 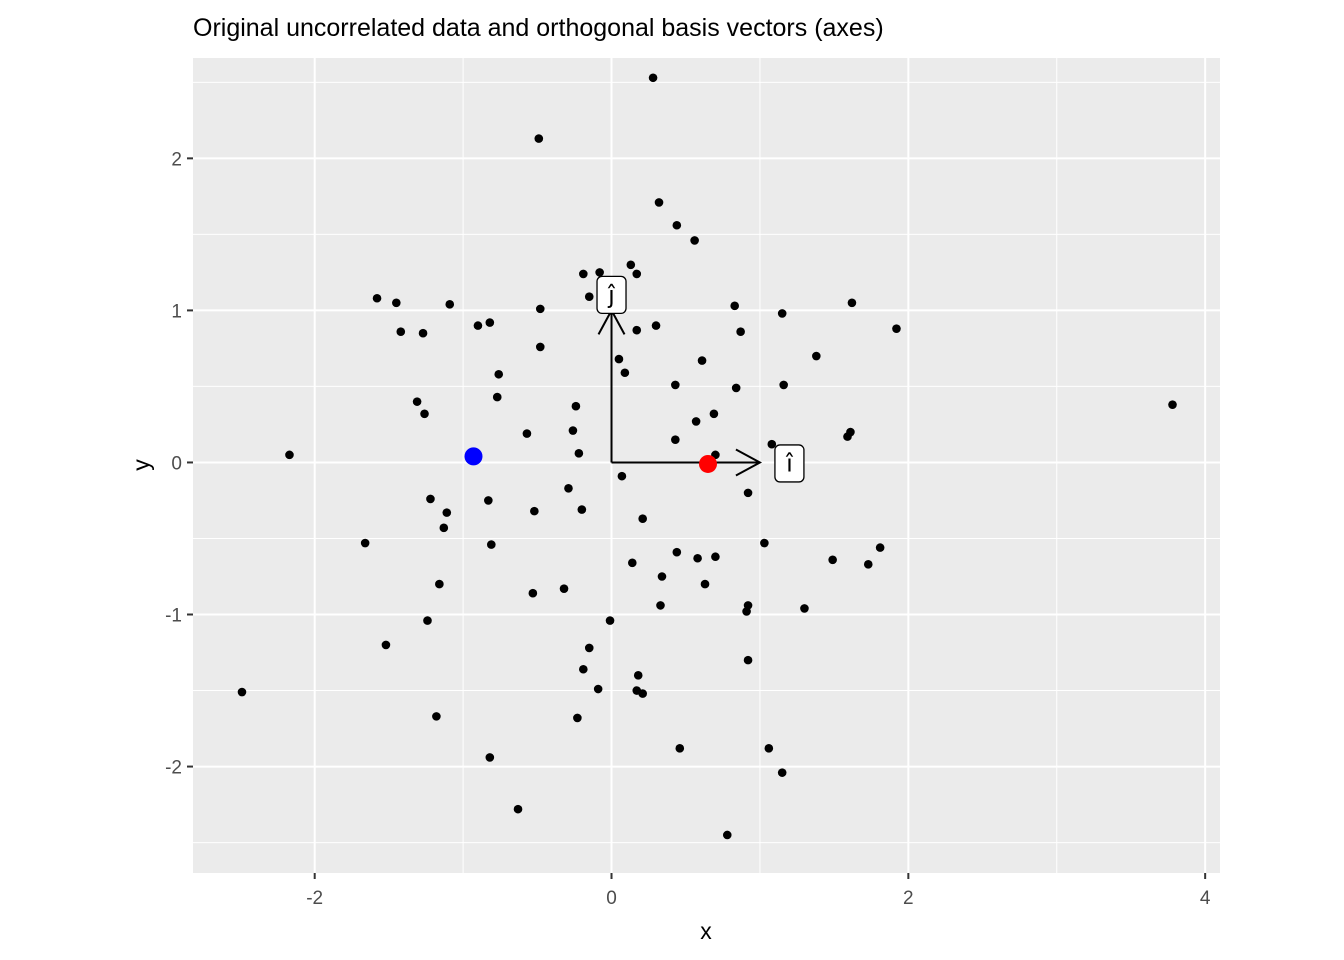 What do you see at coordinates (173, 616) in the screenshot?
I see `y-tick-label: -1` at bounding box center [173, 616].